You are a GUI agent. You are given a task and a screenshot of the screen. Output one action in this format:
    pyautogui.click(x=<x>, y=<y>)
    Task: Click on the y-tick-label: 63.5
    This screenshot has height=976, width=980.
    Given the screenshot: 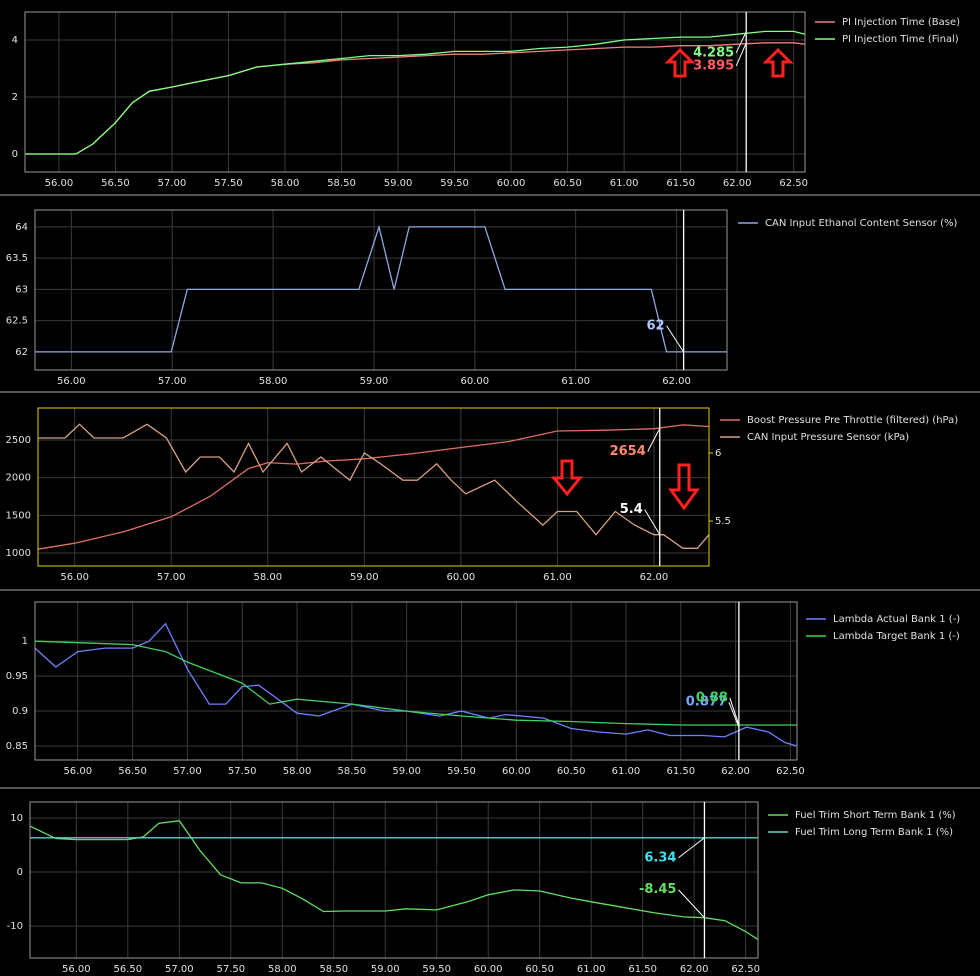 What is the action you would take?
    pyautogui.click(x=17, y=258)
    